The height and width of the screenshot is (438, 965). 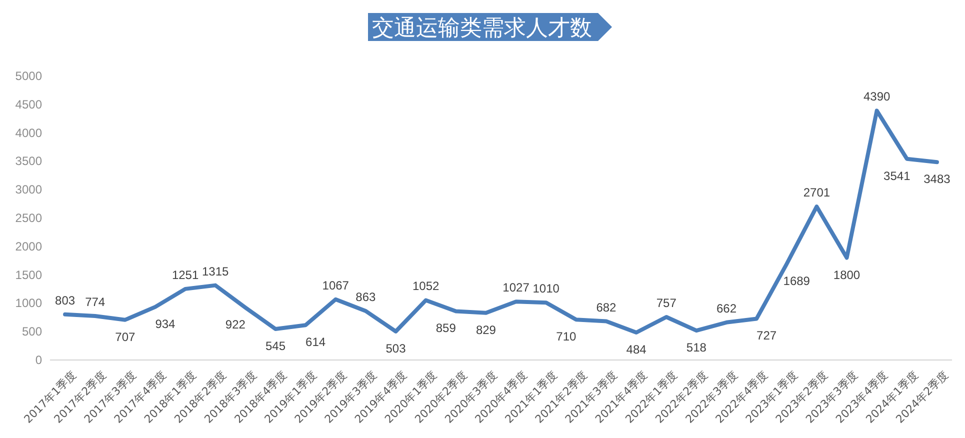 What do you see at coordinates (32, 331) in the screenshot?
I see `y-tick-label: 500` at bounding box center [32, 331].